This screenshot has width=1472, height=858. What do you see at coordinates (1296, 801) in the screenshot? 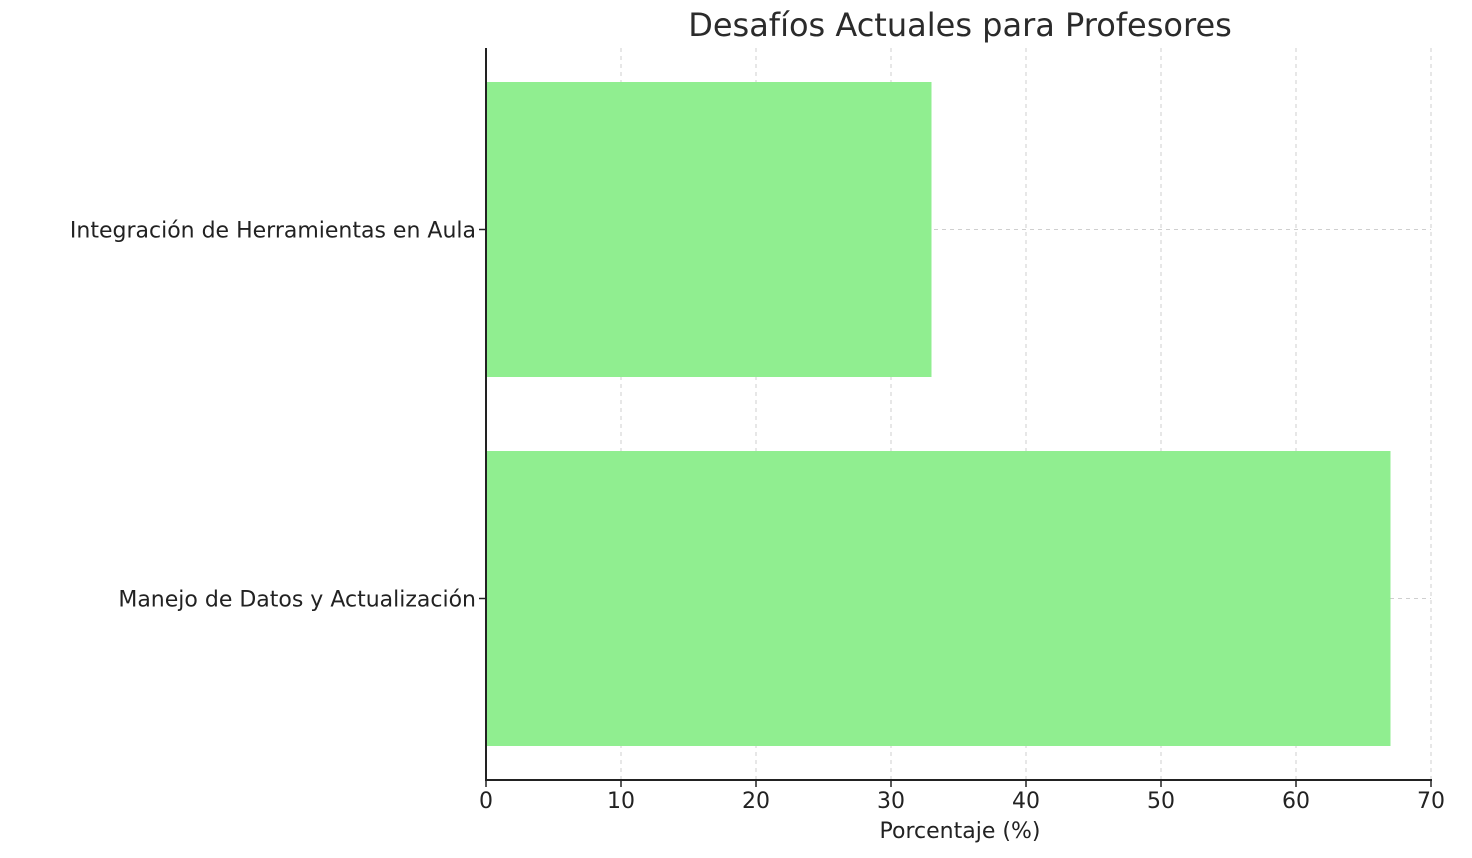
I see `x-tick-label: 60` at bounding box center [1296, 801].